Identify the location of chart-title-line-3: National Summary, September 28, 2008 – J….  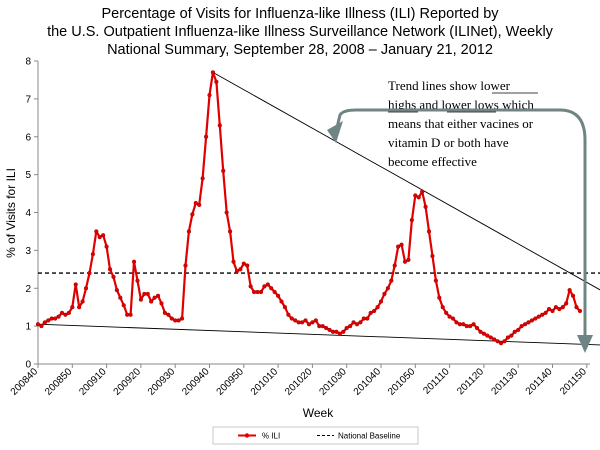
(300, 50).